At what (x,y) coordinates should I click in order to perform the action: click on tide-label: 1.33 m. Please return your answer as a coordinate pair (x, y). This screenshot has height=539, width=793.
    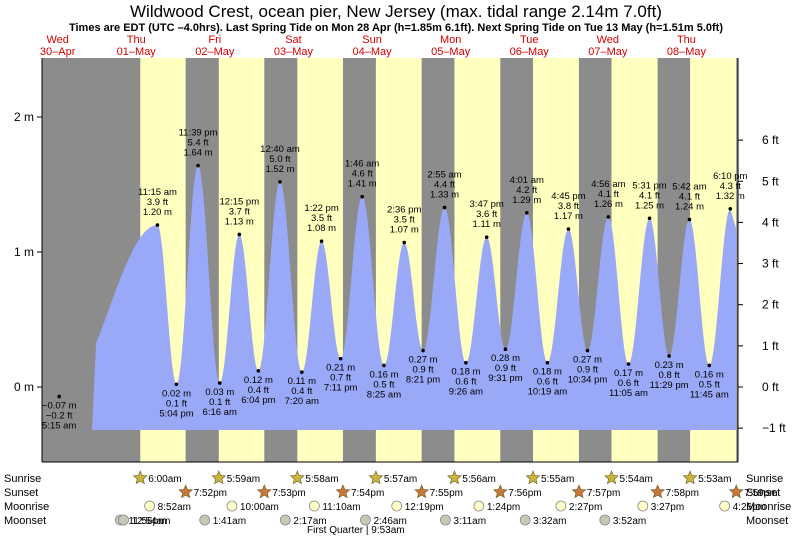
    Looking at the image, I should click on (444, 194).